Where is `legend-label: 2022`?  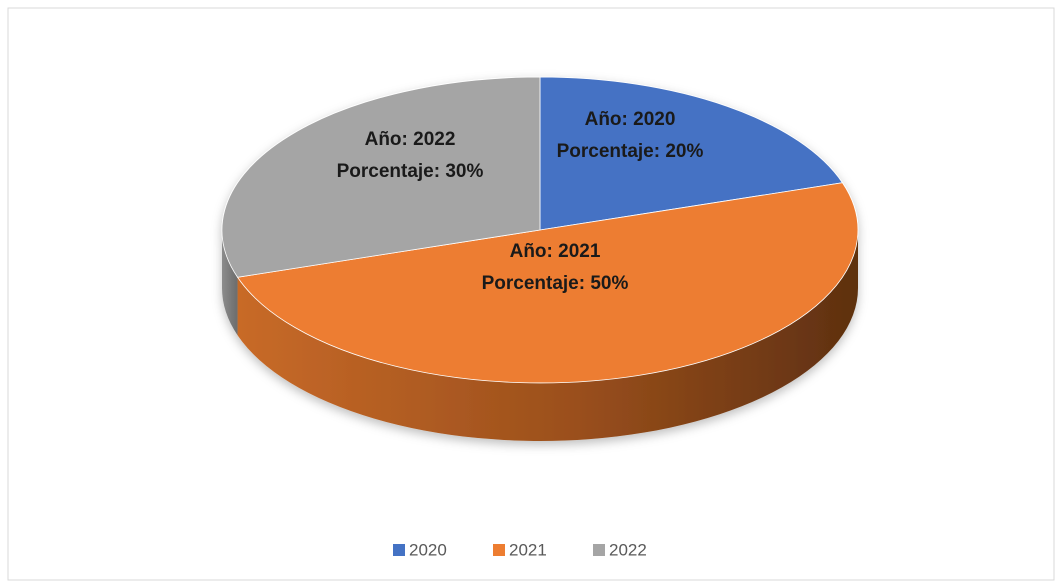 legend-label: 2022 is located at coordinates (628, 549).